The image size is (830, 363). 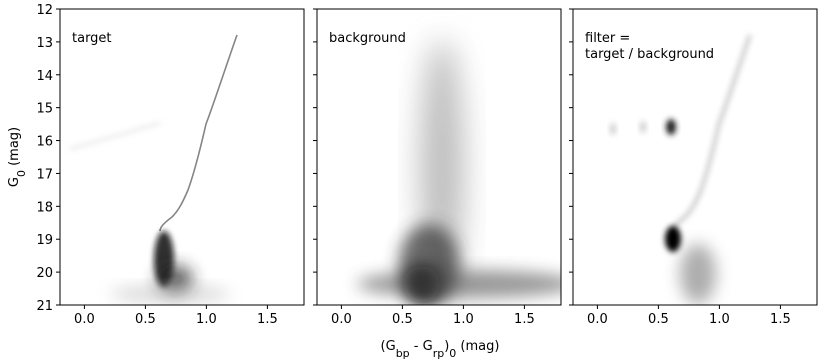 I want to click on y-tick-label: 13, so click(x=44, y=43).